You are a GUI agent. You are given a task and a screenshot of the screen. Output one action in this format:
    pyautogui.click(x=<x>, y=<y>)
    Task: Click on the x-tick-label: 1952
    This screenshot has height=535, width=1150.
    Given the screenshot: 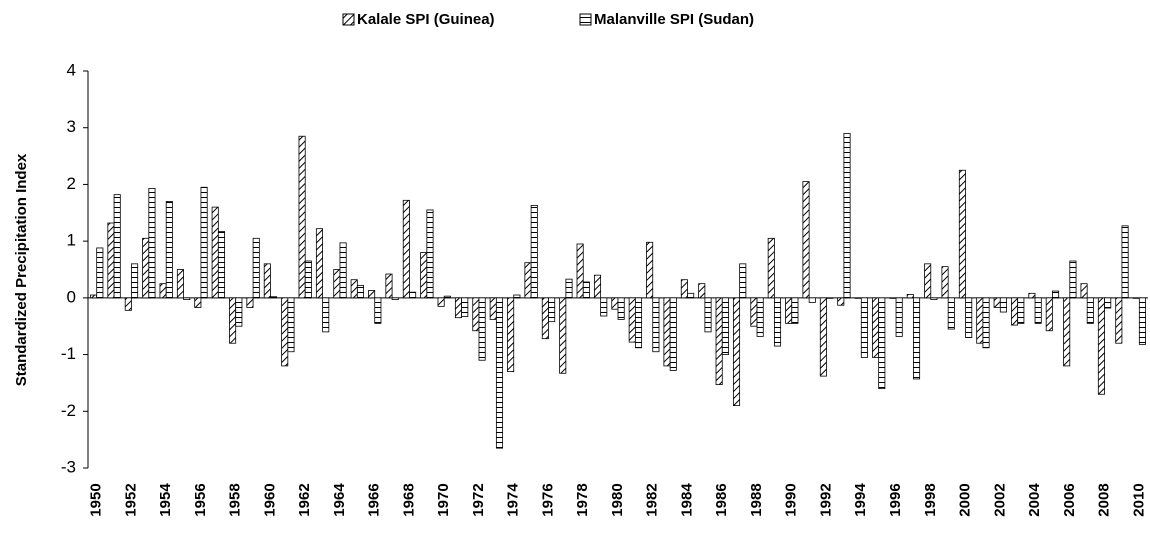 What is the action you would take?
    pyautogui.click(x=130, y=499)
    